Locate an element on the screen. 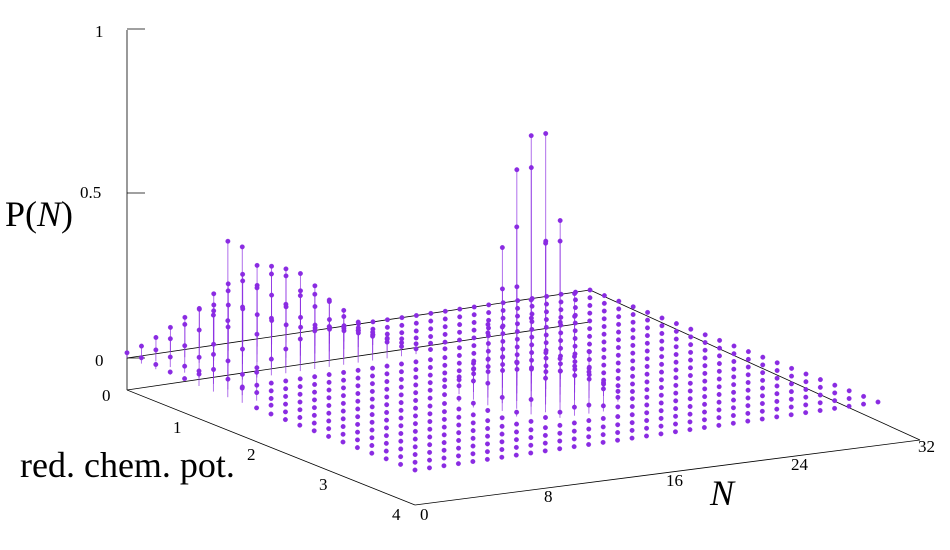 This screenshot has width=950, height=550. y-tick-label-1: 1 is located at coordinates (177, 427).